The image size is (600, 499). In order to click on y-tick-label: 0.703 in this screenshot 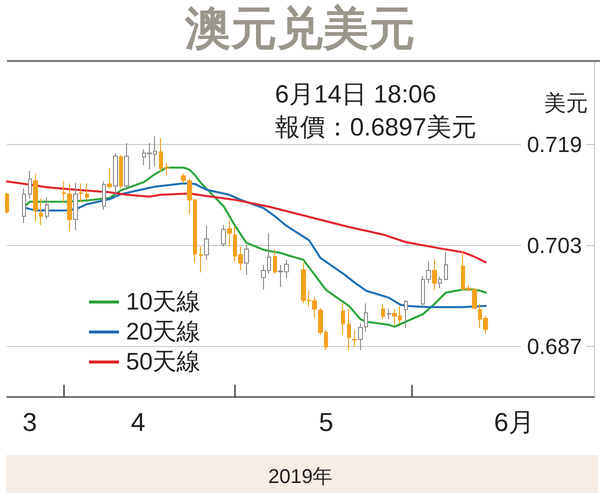, I will do `click(554, 245)`.